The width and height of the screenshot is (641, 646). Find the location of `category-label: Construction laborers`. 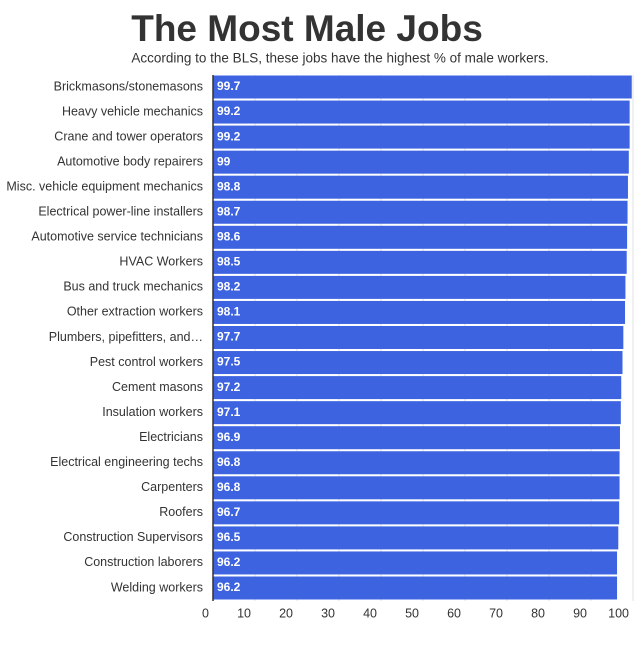

category-label: Construction laborers is located at coordinates (143, 562).